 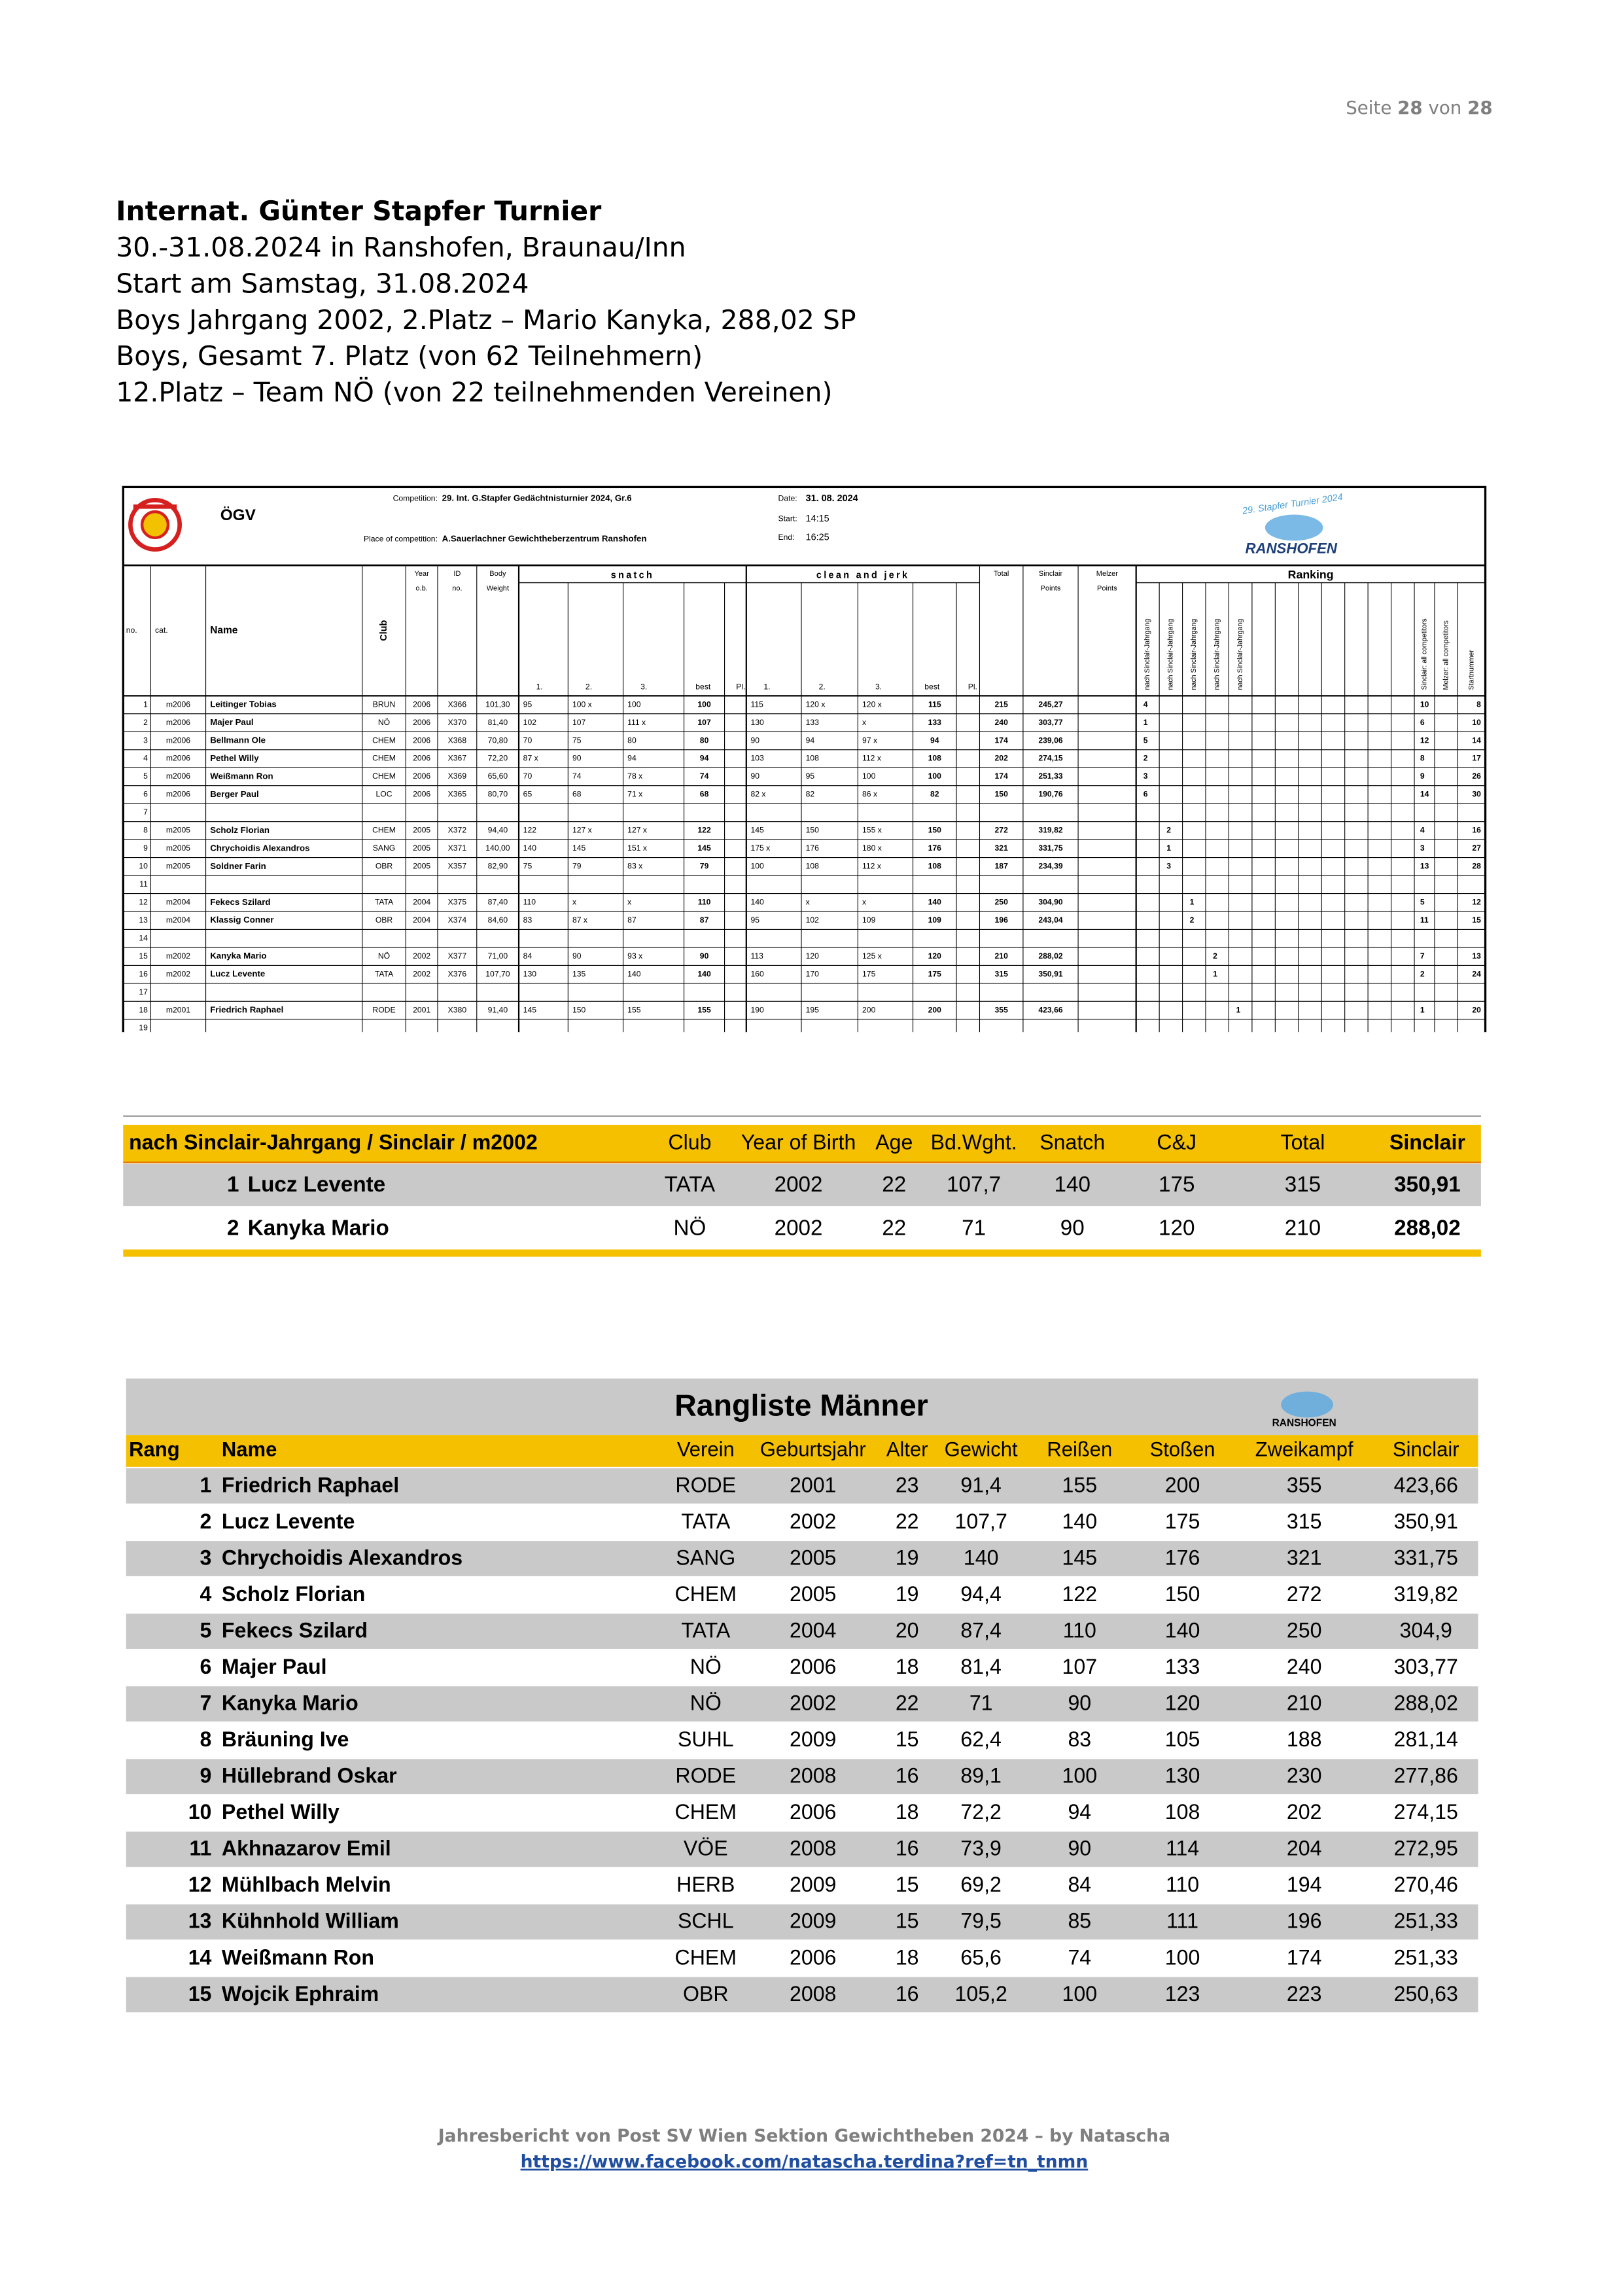 I want to click on cell: 2002, so click(x=813, y=1703).